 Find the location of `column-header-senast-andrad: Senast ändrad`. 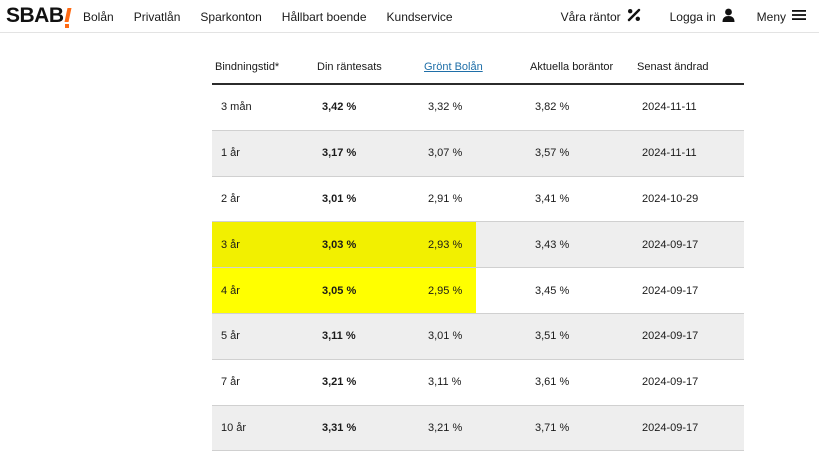

column-header-senast-andrad: Senast ändrad is located at coordinates (673, 66).